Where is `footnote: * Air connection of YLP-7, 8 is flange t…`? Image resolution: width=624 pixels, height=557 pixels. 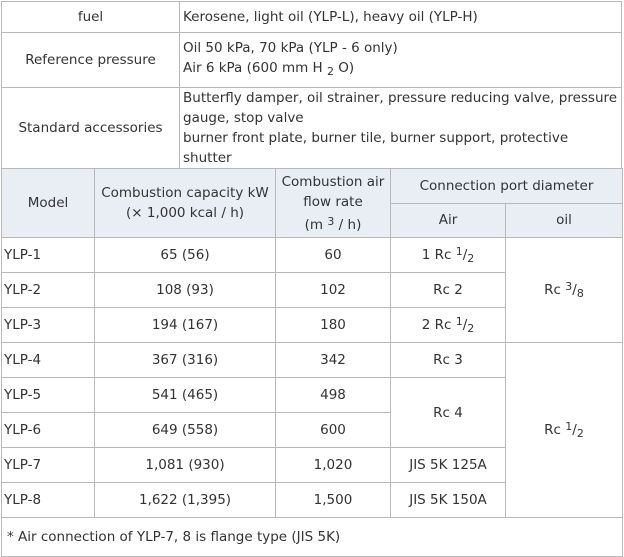 footnote: * Air connection of YLP-7, 8 is flange t… is located at coordinates (312, 537).